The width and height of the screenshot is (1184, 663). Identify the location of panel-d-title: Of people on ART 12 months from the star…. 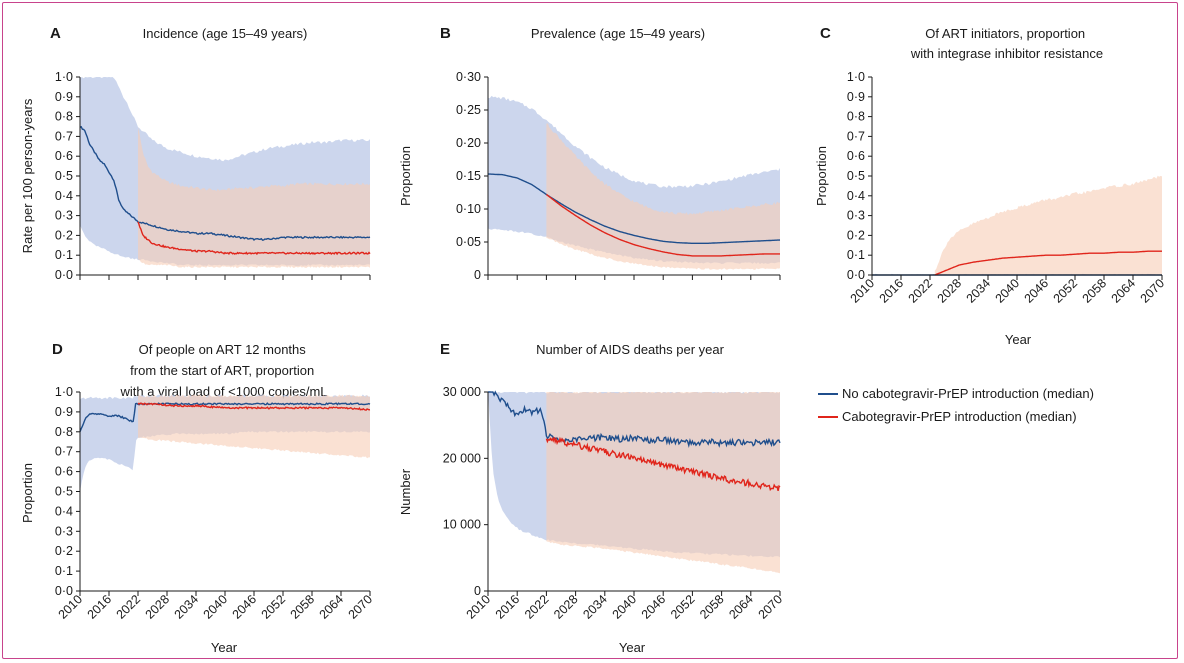
(223, 370).